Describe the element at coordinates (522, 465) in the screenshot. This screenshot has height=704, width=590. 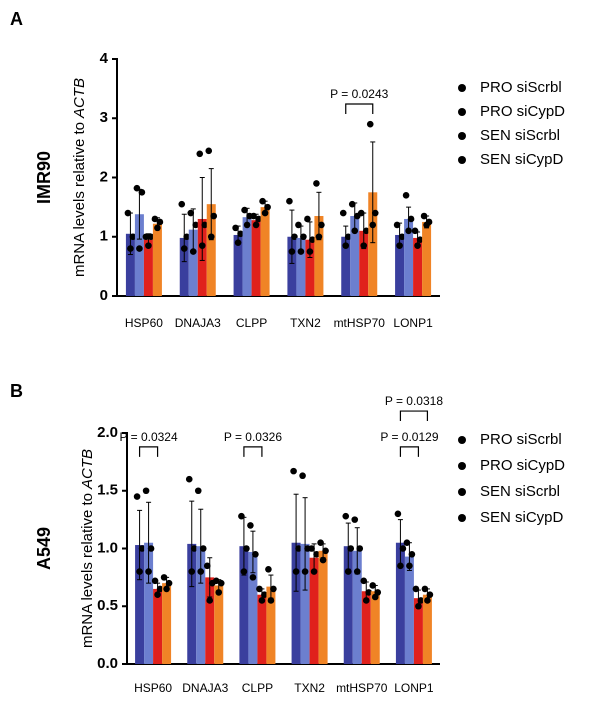
I see `legend-label: PRO siCypD` at that location.